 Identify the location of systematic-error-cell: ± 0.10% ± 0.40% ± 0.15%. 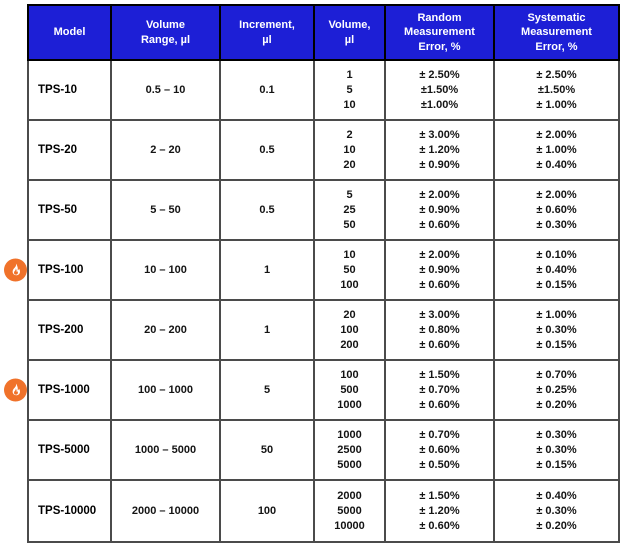
(556, 270).